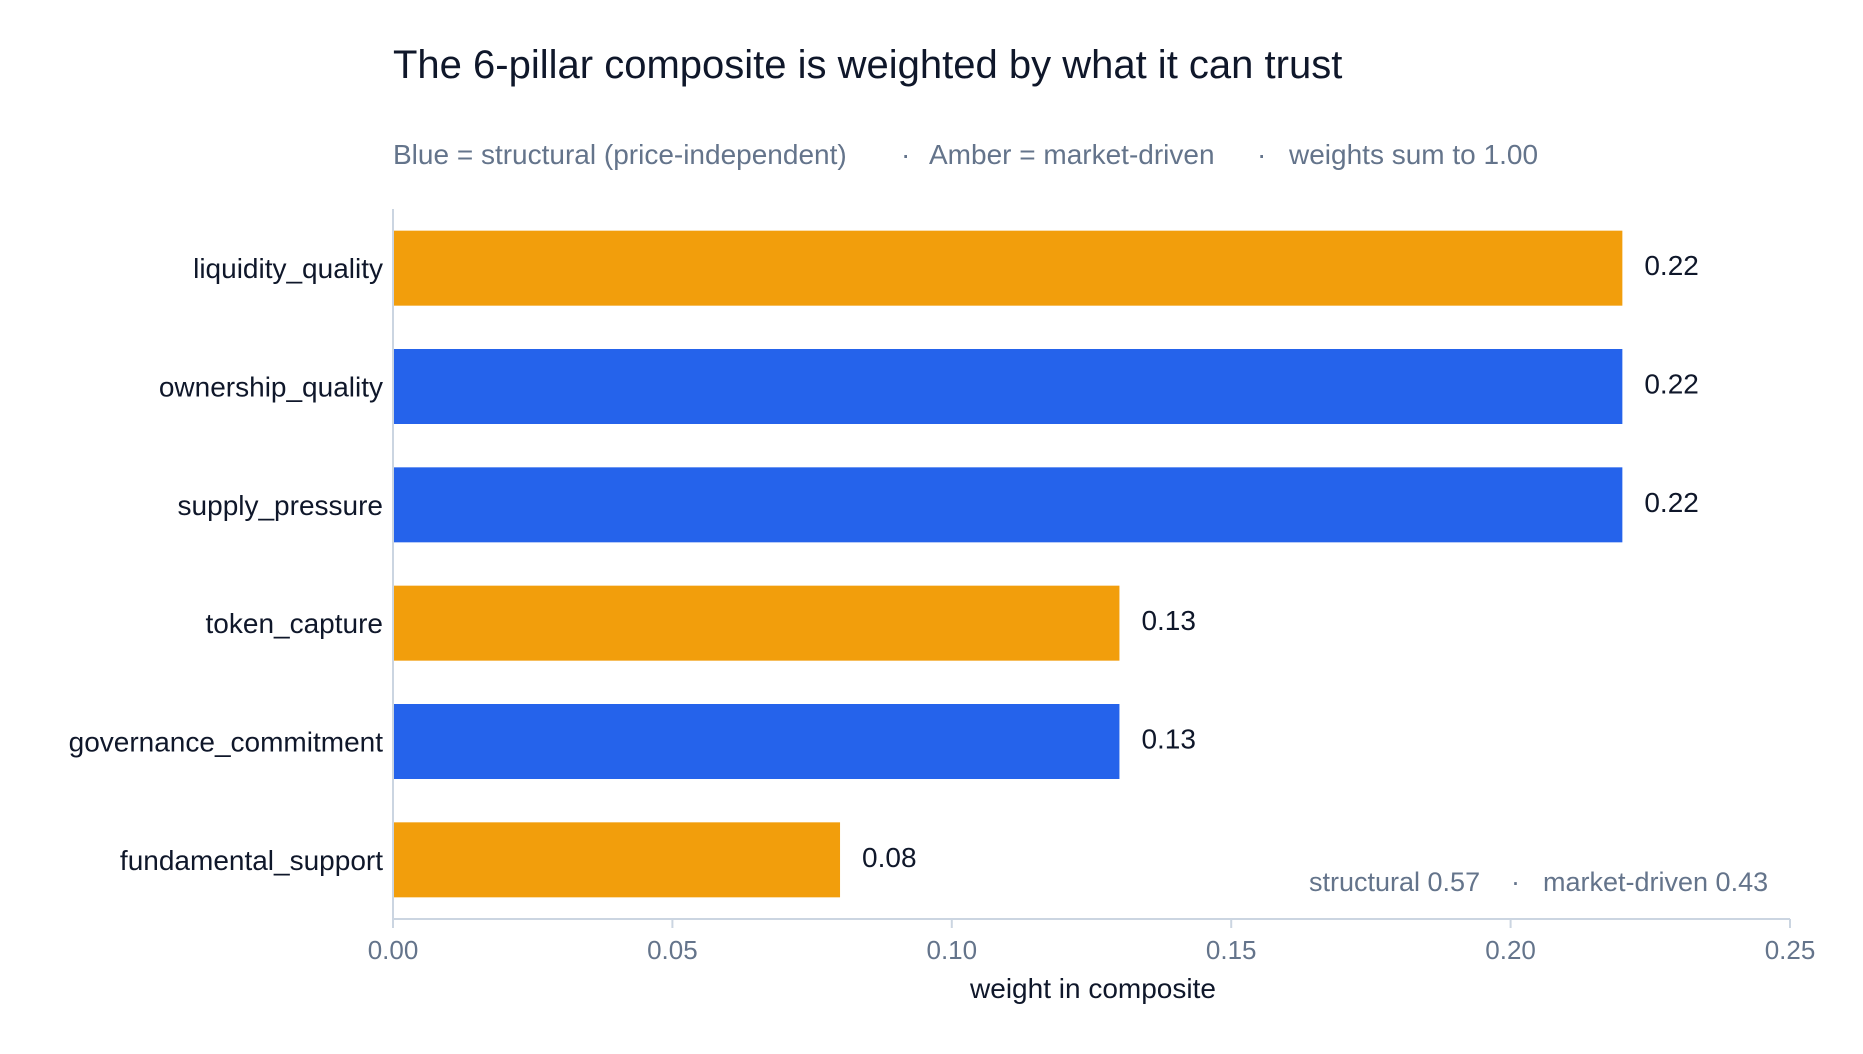 This screenshot has height=1054, width=1863. What do you see at coordinates (251, 860) in the screenshot?
I see `category-label: fundamental_support` at bounding box center [251, 860].